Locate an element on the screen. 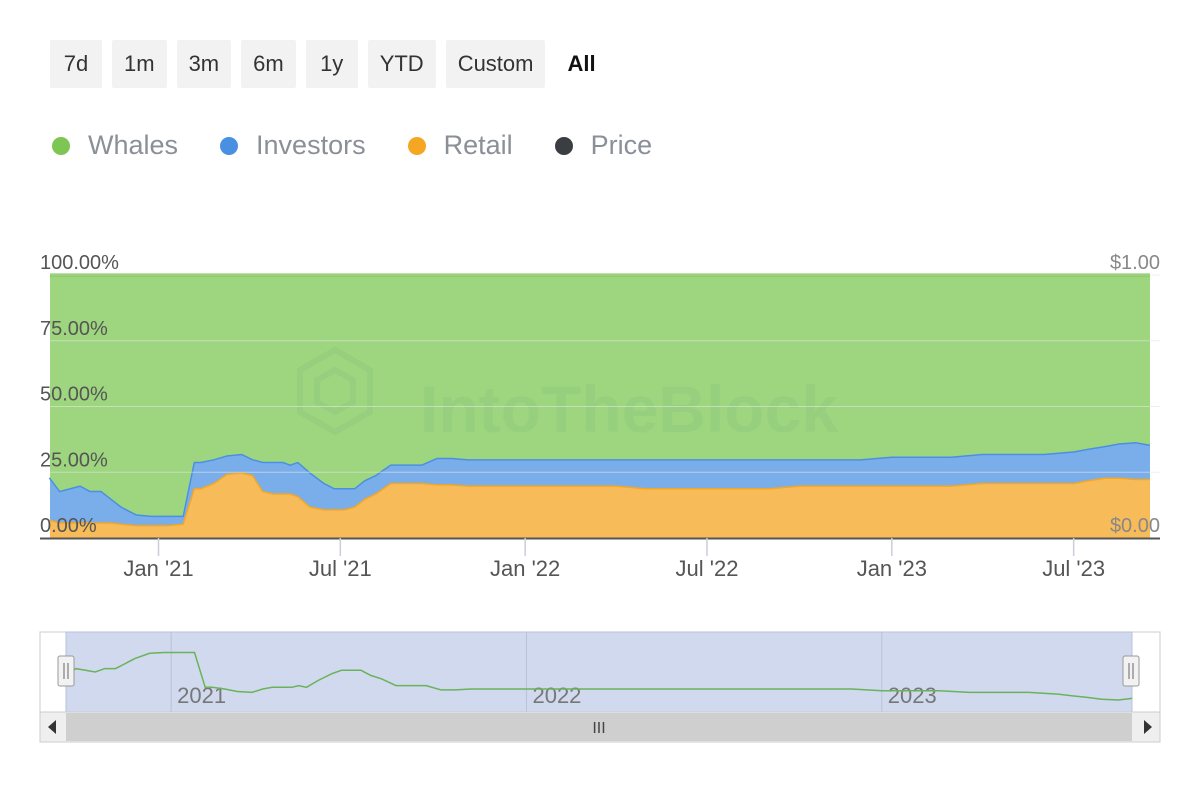  navigator-year-label: 2021 is located at coordinates (201, 695).